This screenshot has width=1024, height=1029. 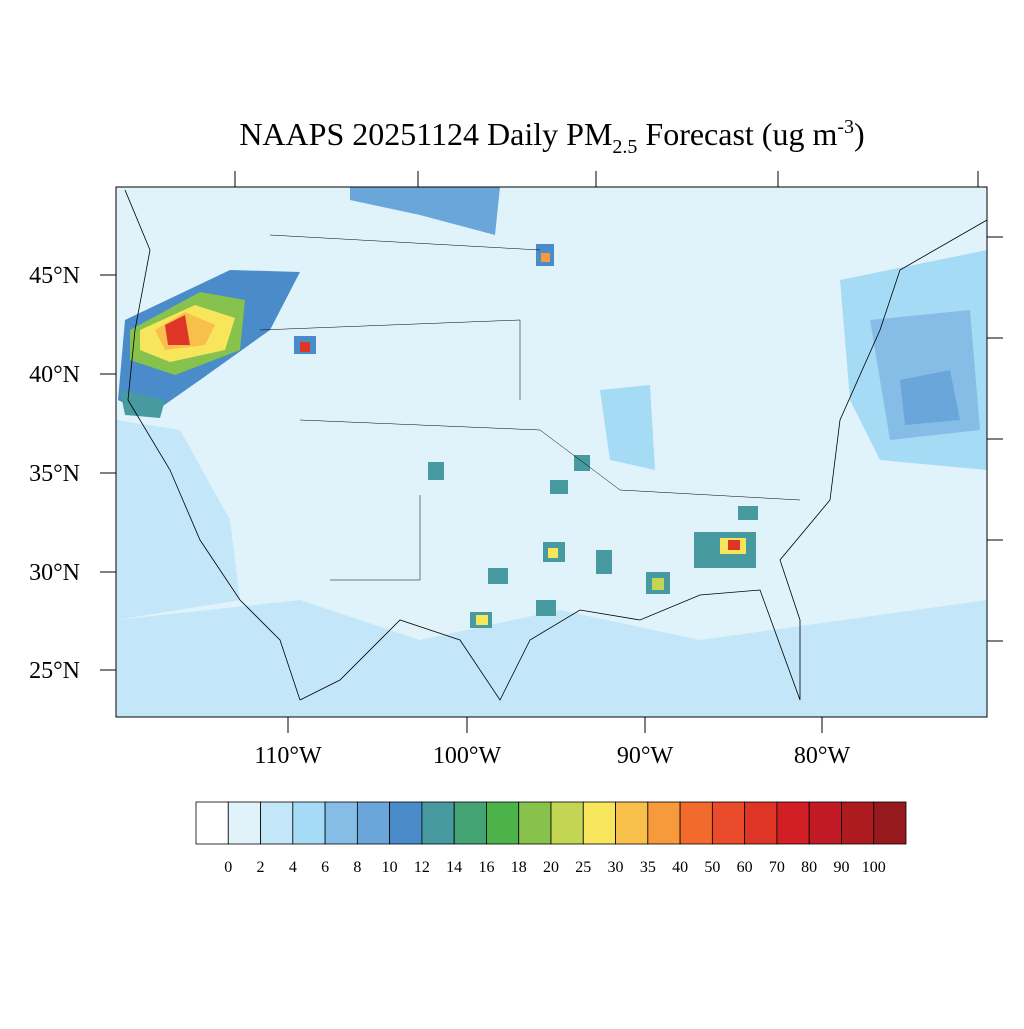 What do you see at coordinates (390, 867) in the screenshot?
I see `colorbar-label: 10` at bounding box center [390, 867].